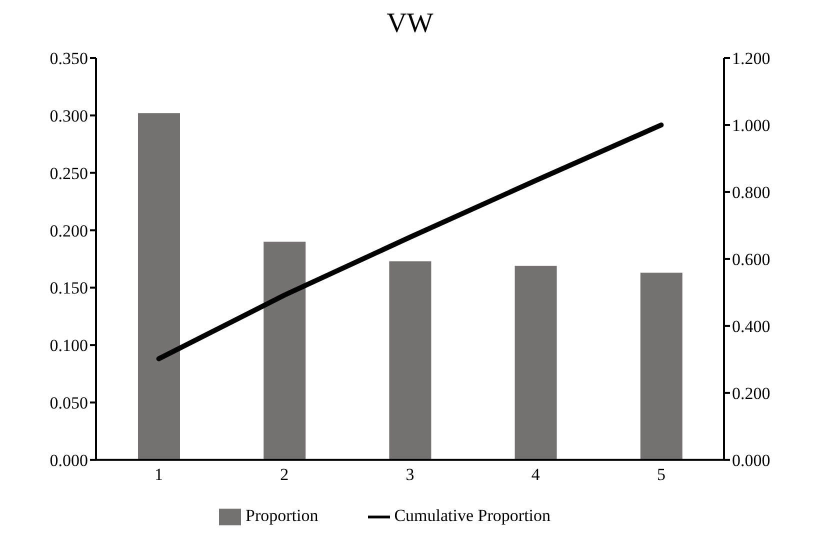  What do you see at coordinates (69, 116) in the screenshot?
I see `y-tick-label: 0.300` at bounding box center [69, 116].